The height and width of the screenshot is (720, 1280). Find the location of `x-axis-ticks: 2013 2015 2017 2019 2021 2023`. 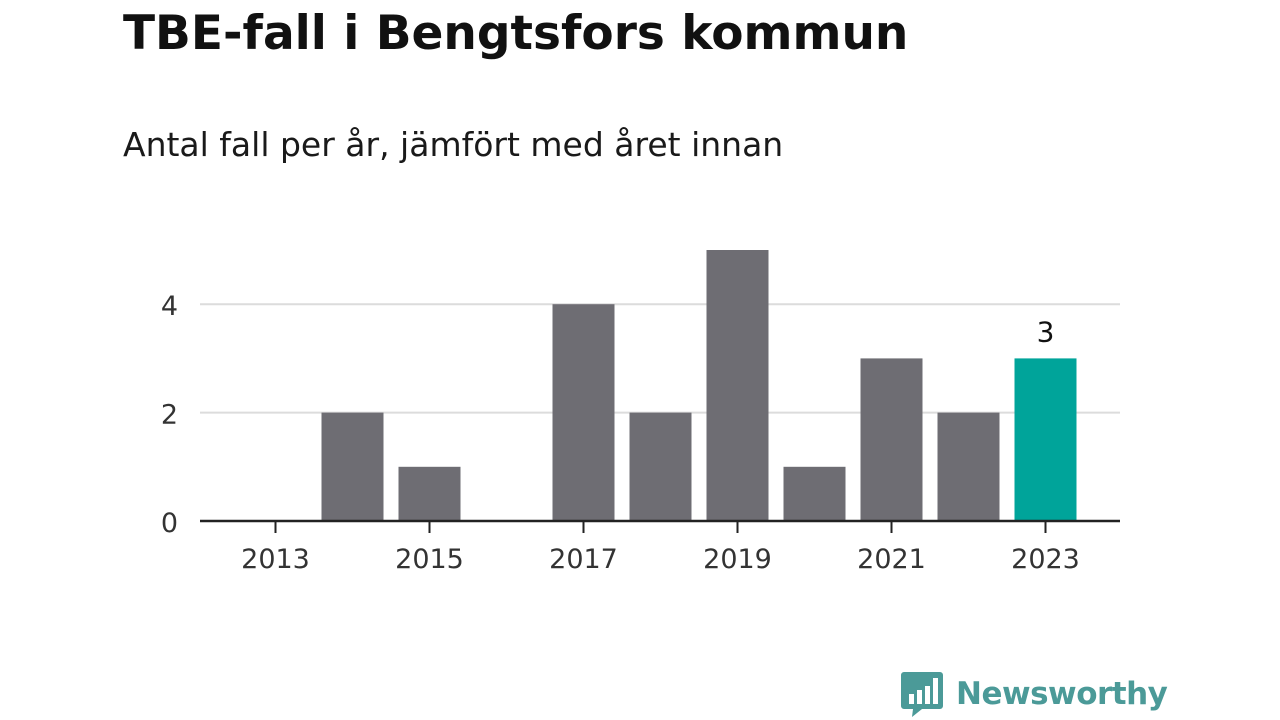

x-axis-ticks: 2013 2015 2017 2019 2021 2023 is located at coordinates (660, 548).